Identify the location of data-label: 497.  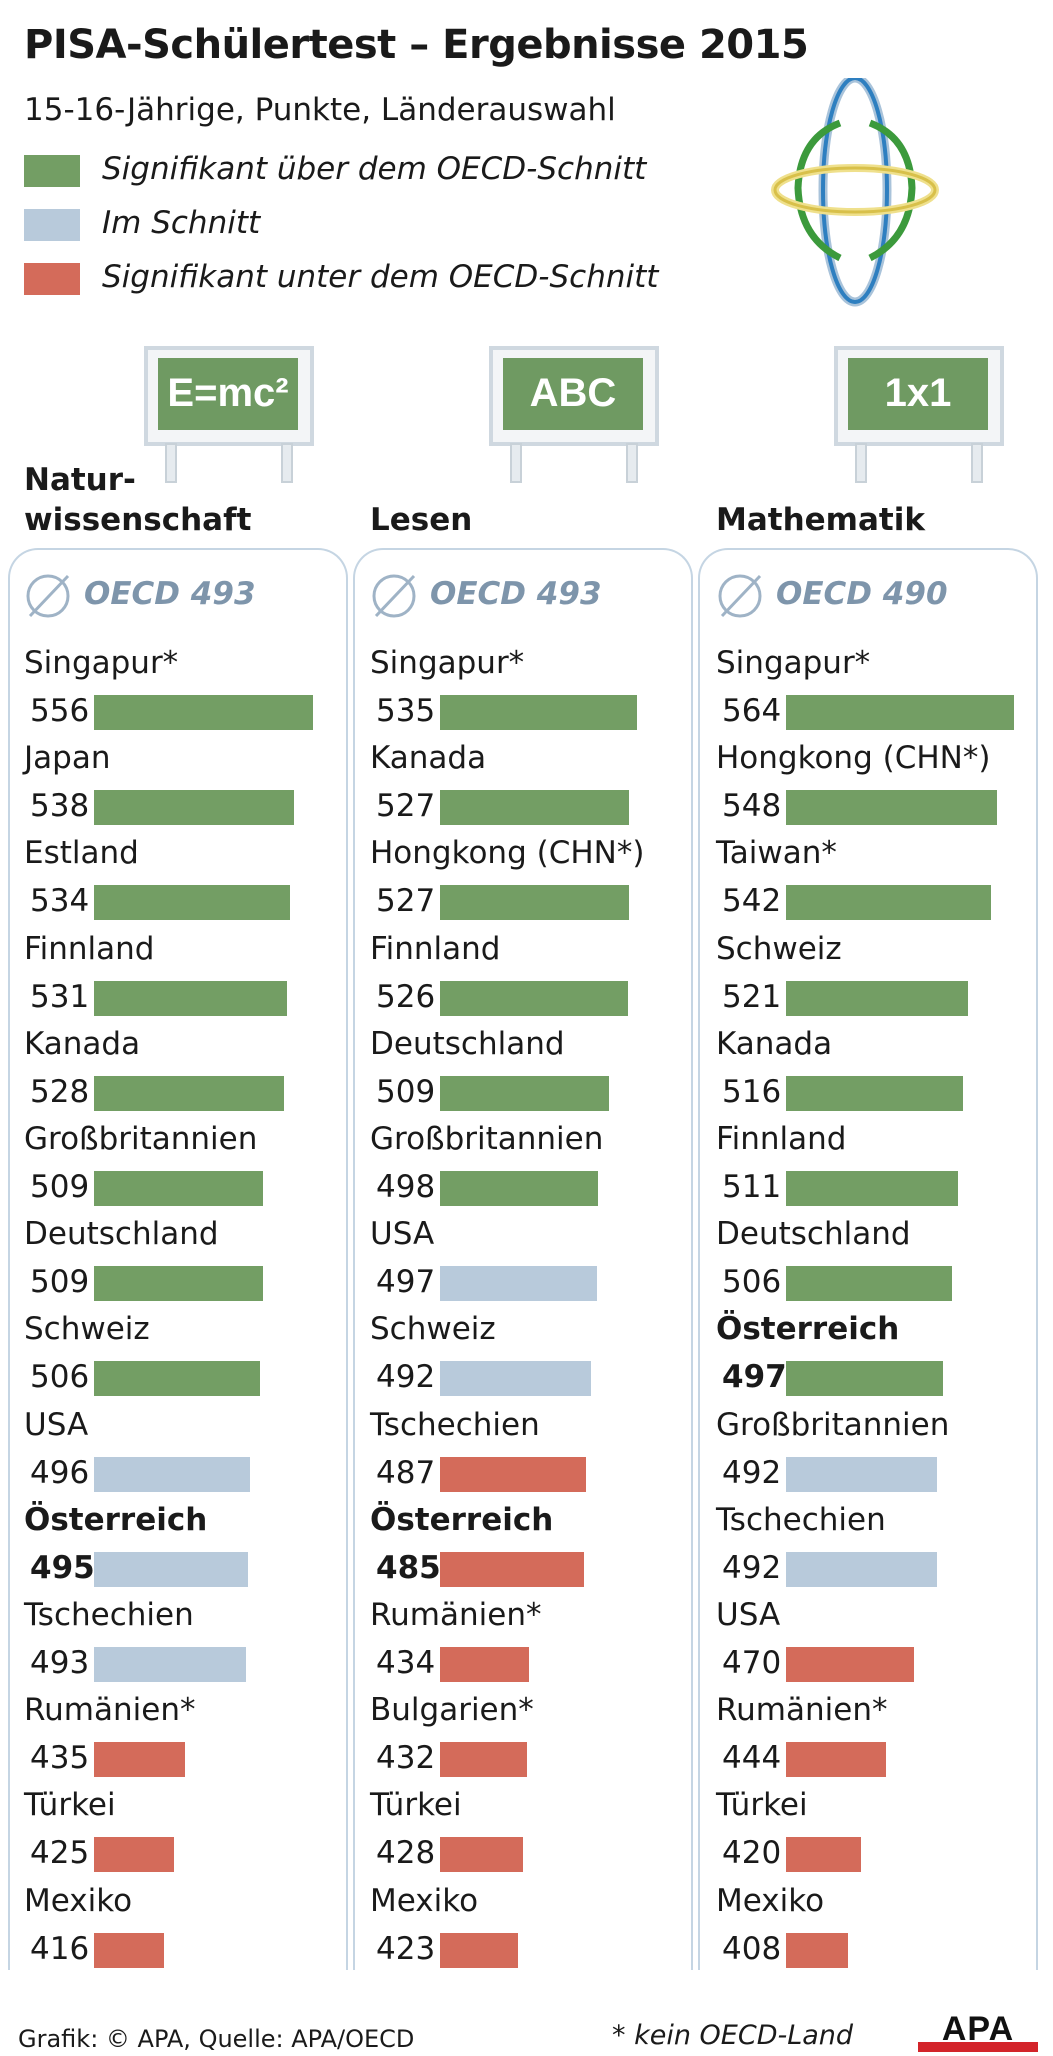
(754, 1377).